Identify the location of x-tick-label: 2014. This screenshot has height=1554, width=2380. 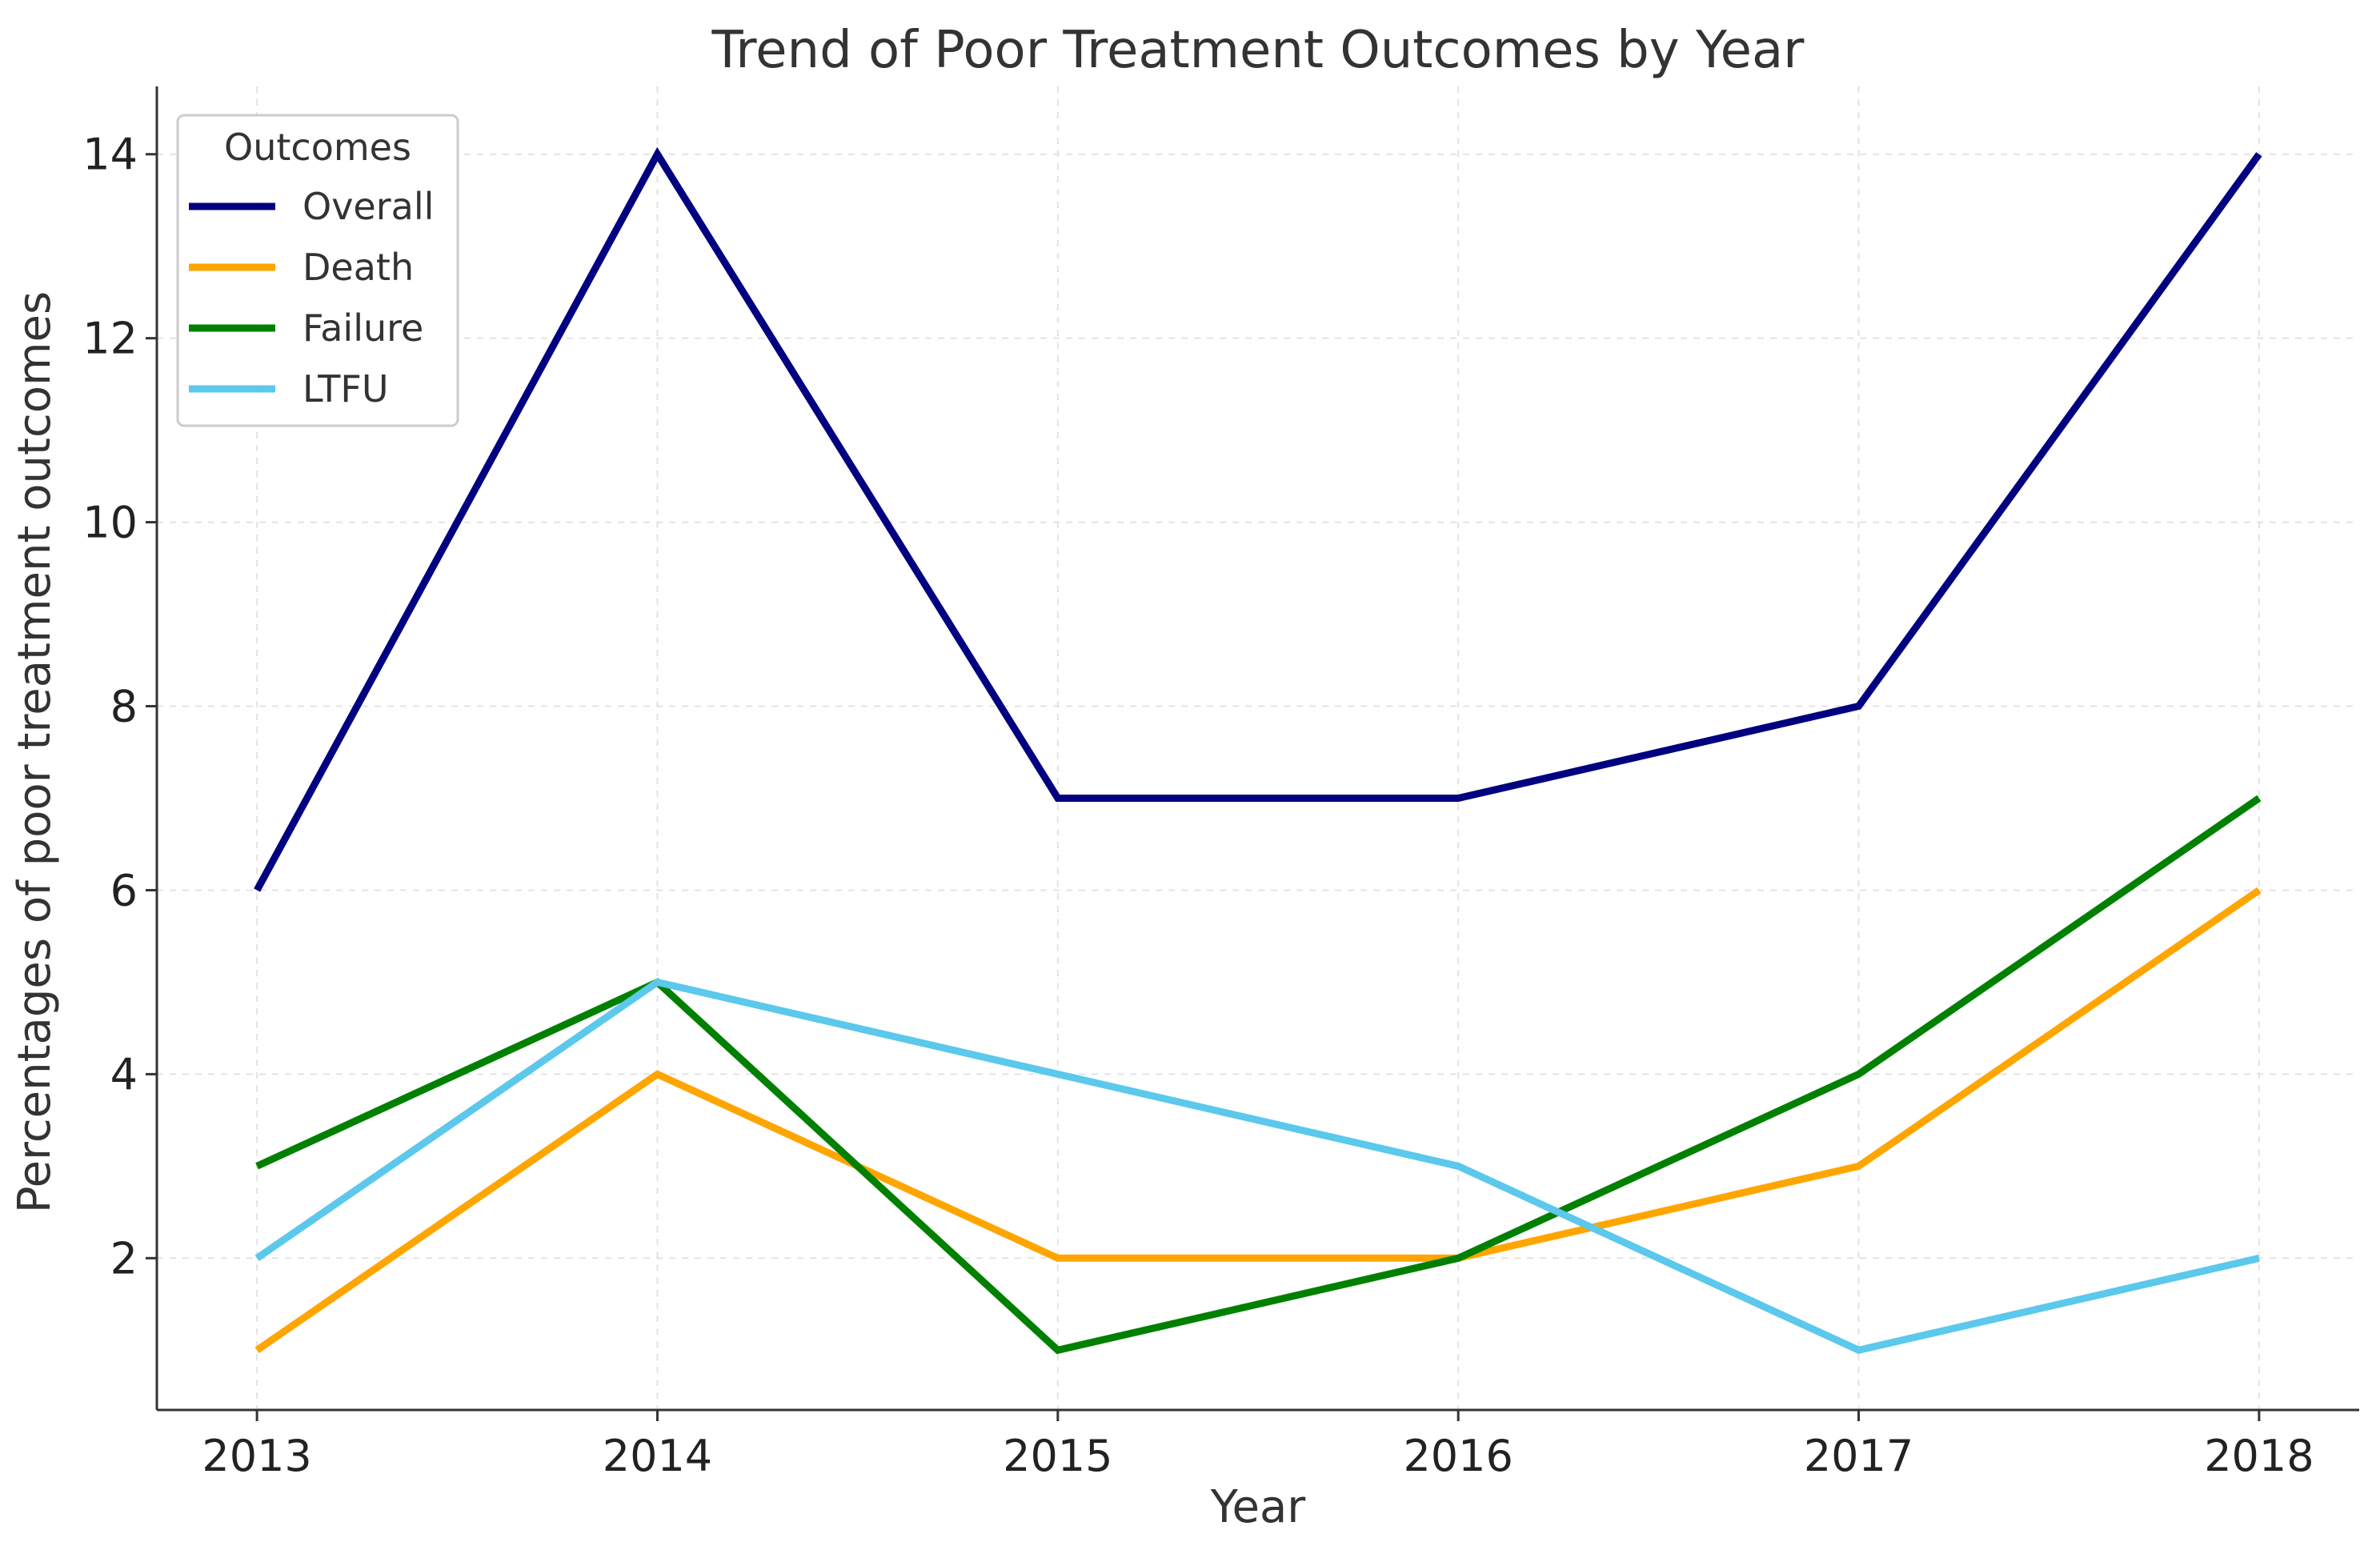
(657, 1456).